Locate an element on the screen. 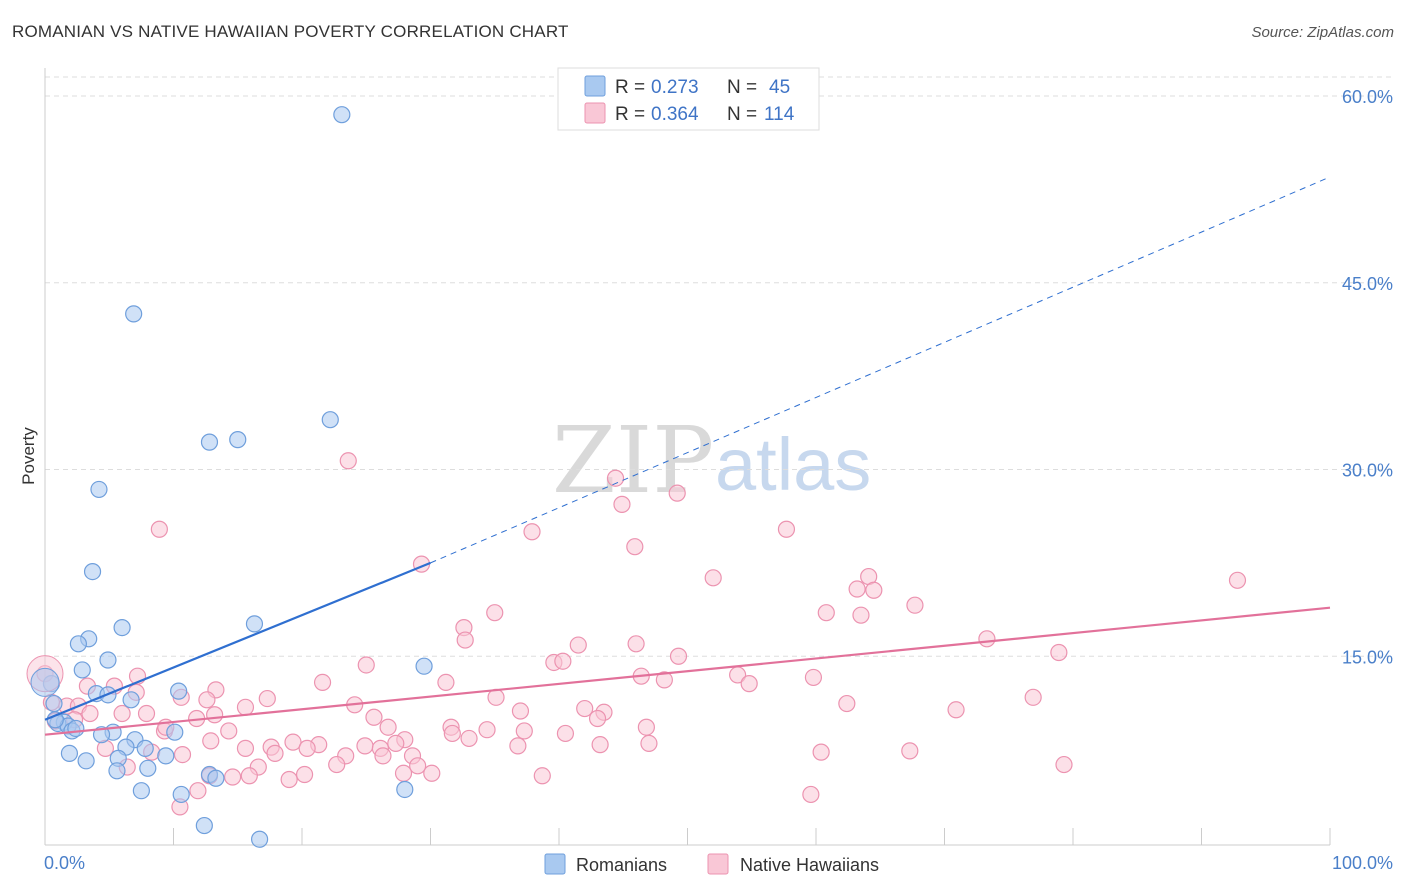 The width and height of the screenshot is (1406, 892). y-tick-label: 30.0% is located at coordinates (1367, 471).